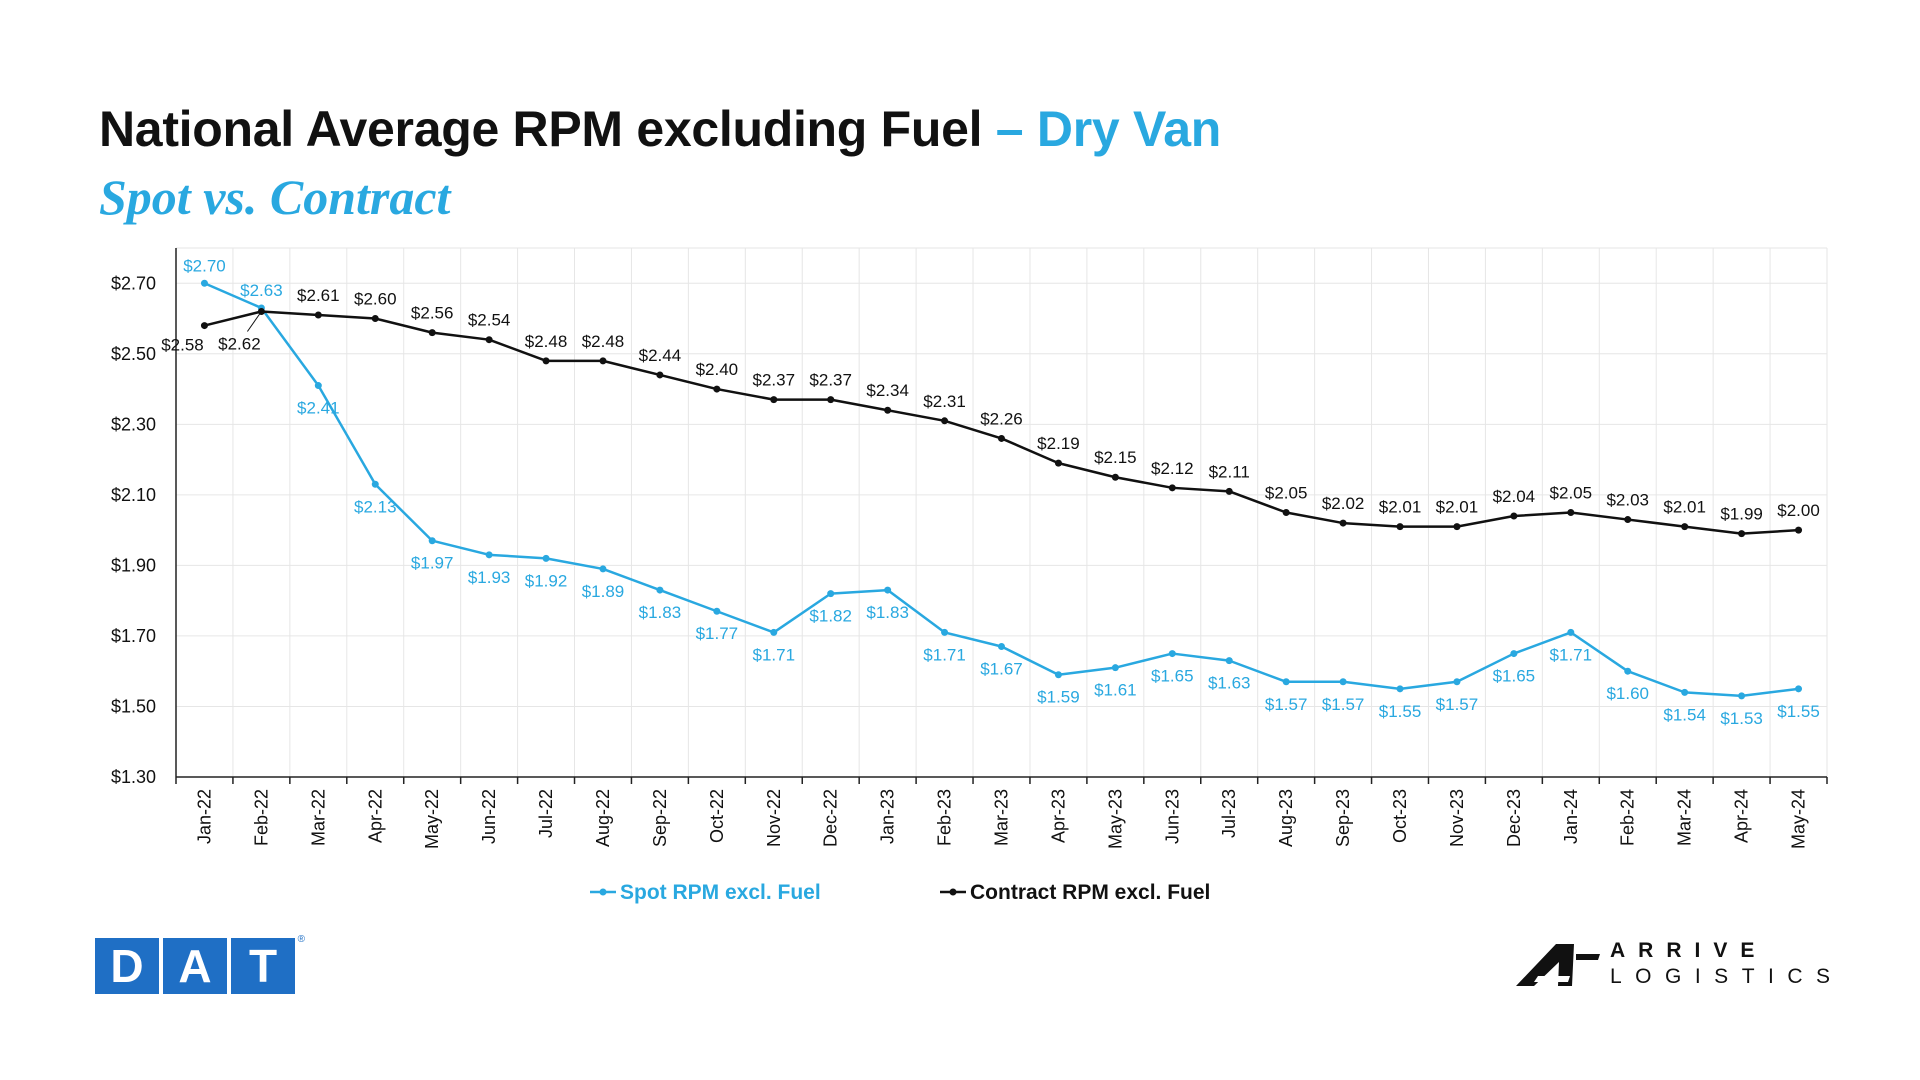 The height and width of the screenshot is (1080, 1920). Describe the element at coordinates (204, 265) in the screenshot. I see `spot-data-label: $2.70` at that location.